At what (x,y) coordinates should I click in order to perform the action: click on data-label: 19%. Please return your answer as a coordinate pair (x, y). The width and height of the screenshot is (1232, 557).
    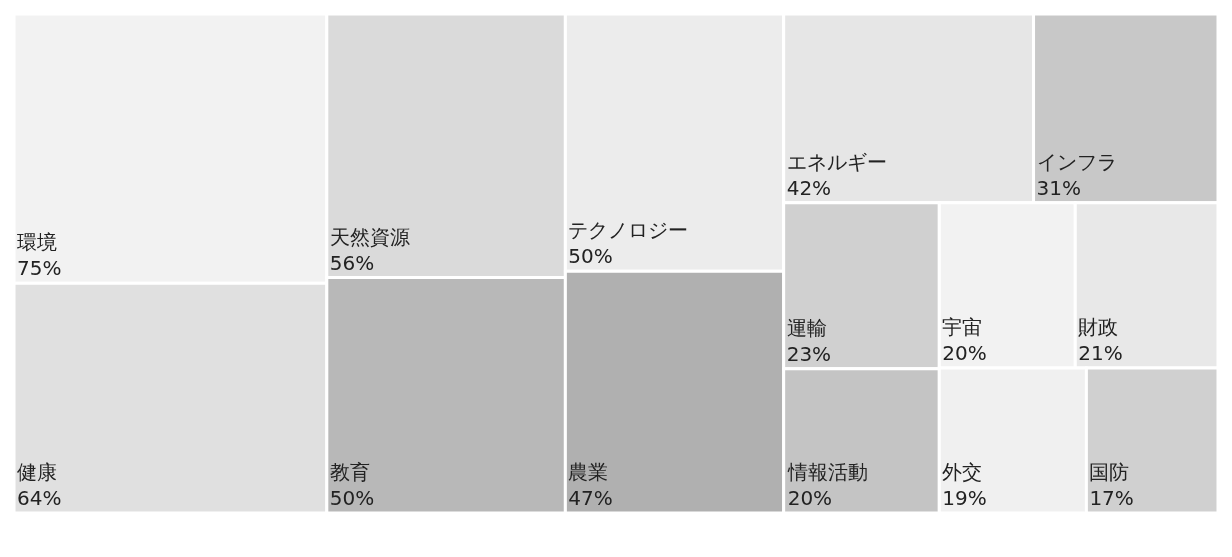
    Looking at the image, I should click on (964, 498).